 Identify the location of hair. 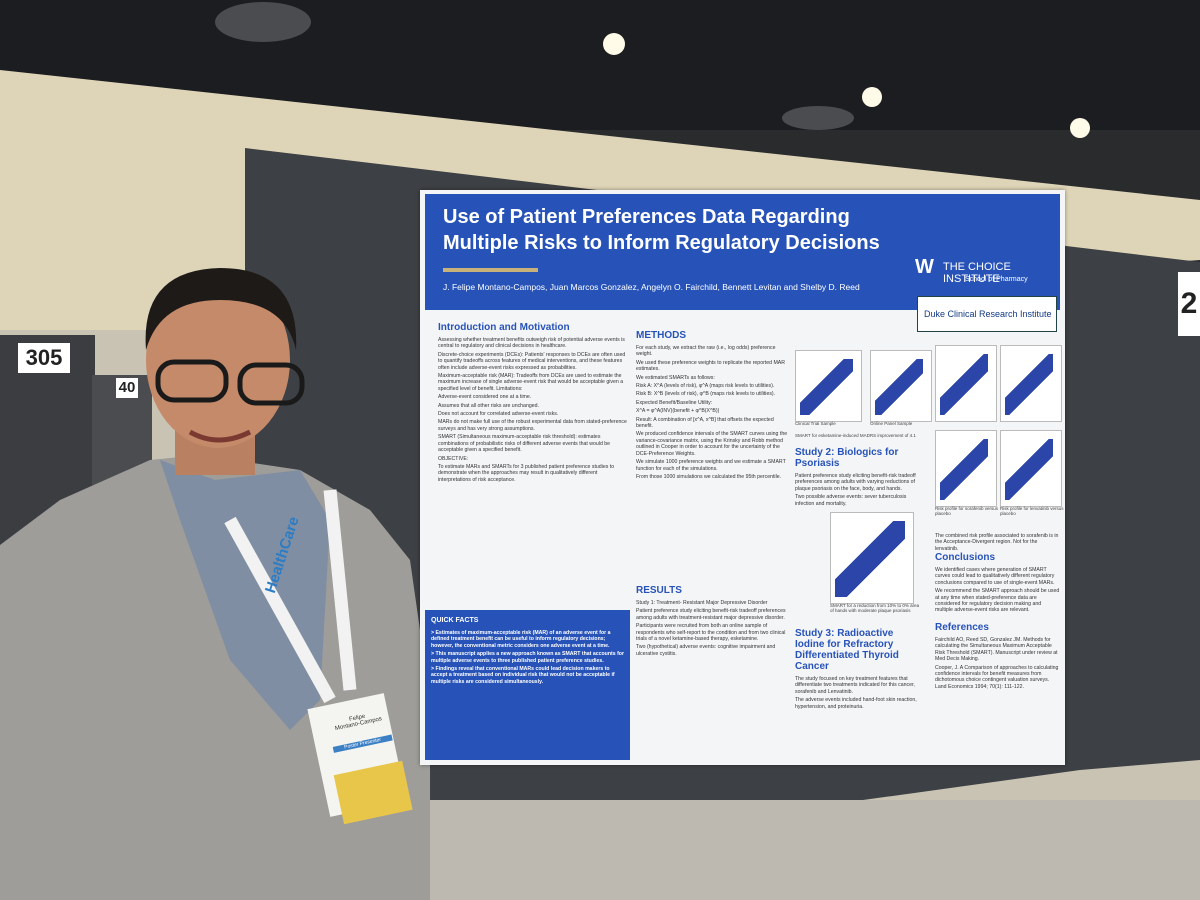
(221, 309).